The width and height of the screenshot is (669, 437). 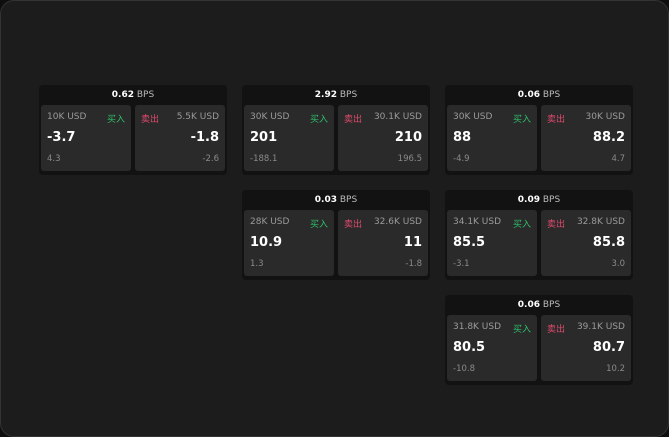 What do you see at coordinates (615, 369) in the screenshot?
I see `ask-change: 10.2` at bounding box center [615, 369].